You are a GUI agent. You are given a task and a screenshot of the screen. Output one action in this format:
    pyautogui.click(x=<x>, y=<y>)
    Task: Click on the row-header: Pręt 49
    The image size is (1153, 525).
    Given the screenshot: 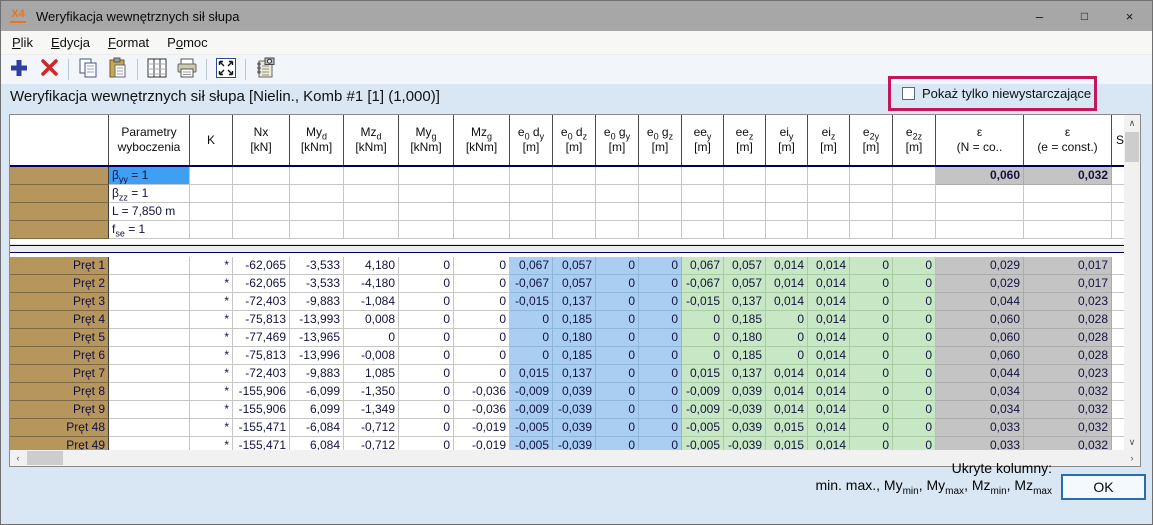 What is the action you would take?
    pyautogui.click(x=59, y=443)
    